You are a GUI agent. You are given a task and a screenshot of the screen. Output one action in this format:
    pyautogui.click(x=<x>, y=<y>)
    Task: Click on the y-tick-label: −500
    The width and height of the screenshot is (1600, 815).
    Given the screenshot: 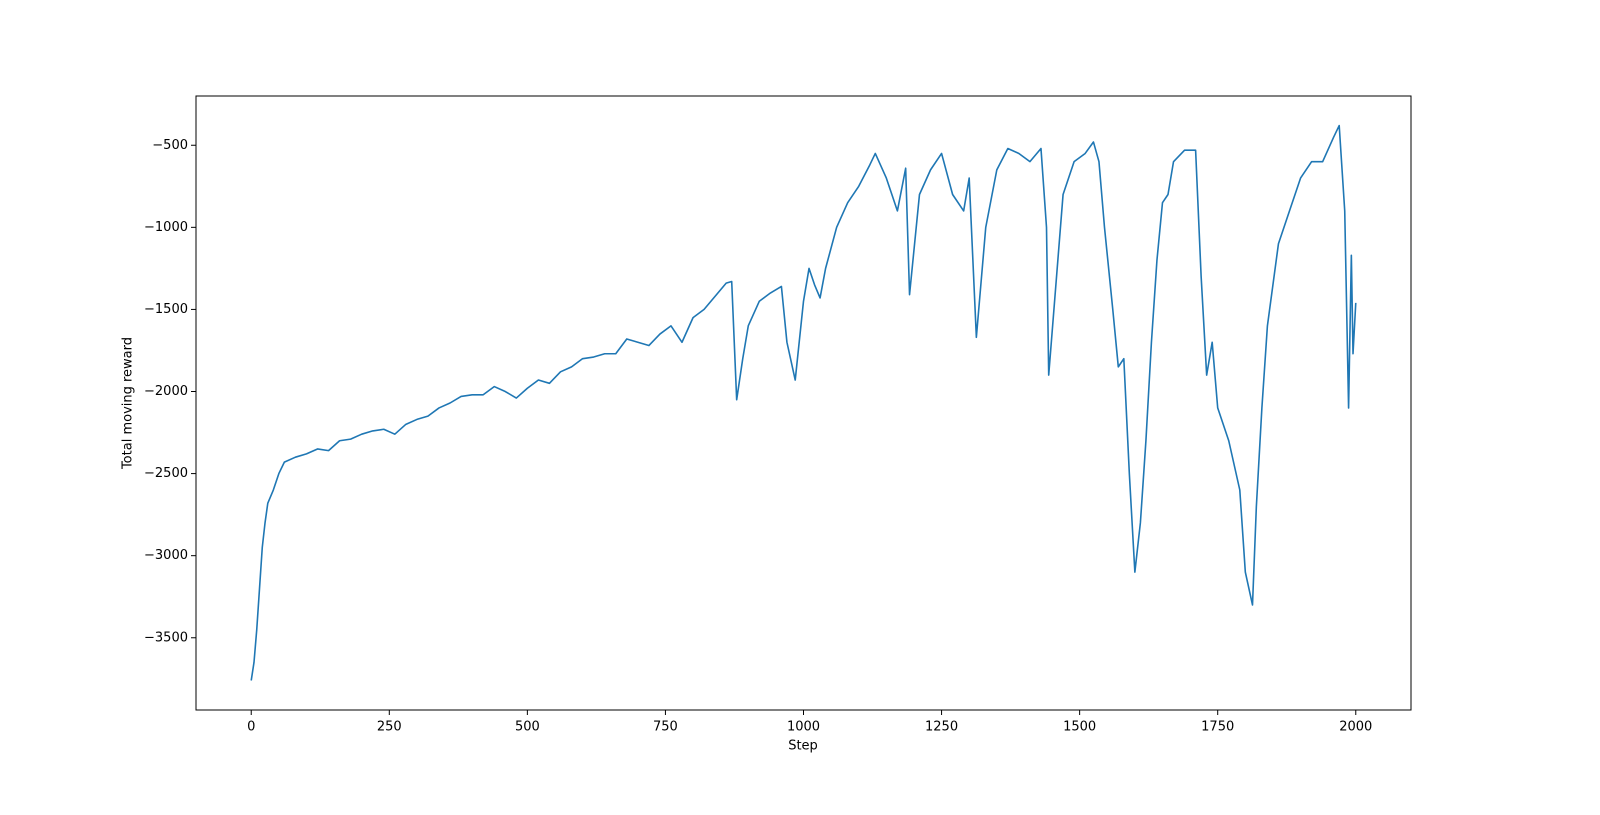 What is the action you would take?
    pyautogui.click(x=170, y=145)
    